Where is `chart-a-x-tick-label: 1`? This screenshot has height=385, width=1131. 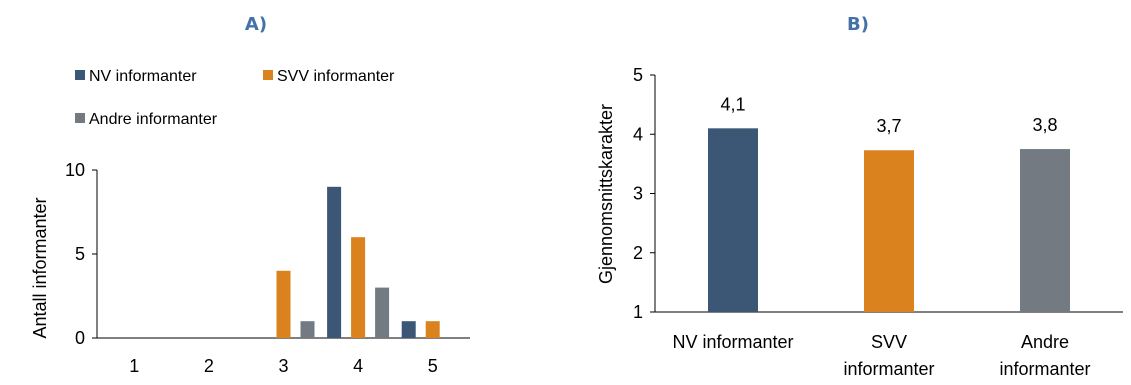 chart-a-x-tick-label: 1 is located at coordinates (134, 366).